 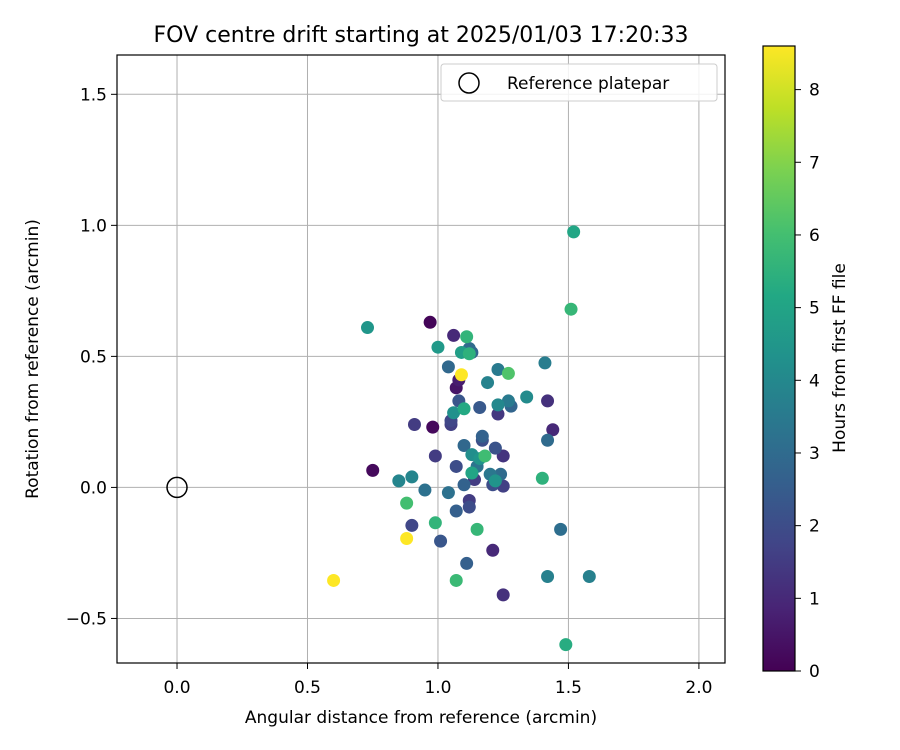 I want to click on colorbar-tick-label: 1, so click(x=814, y=599).